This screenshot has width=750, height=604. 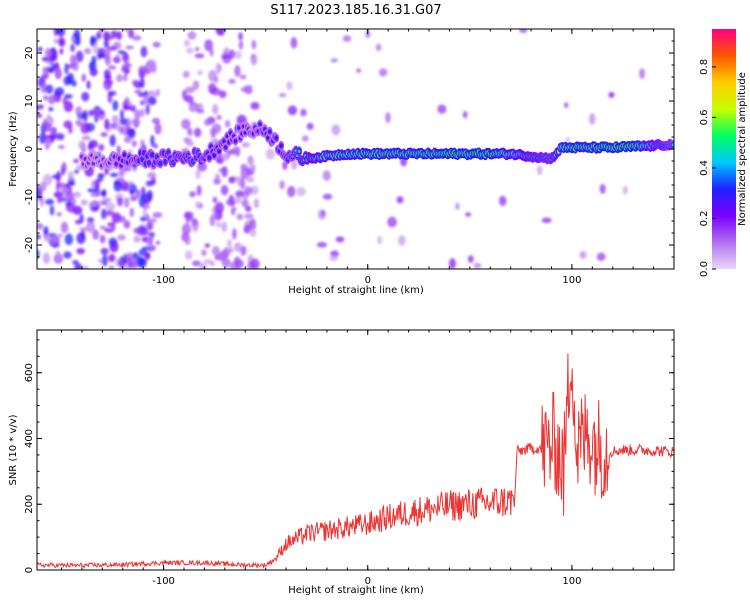 What do you see at coordinates (29, 438) in the screenshot?
I see `snr-y-tick-label: 400` at bounding box center [29, 438].